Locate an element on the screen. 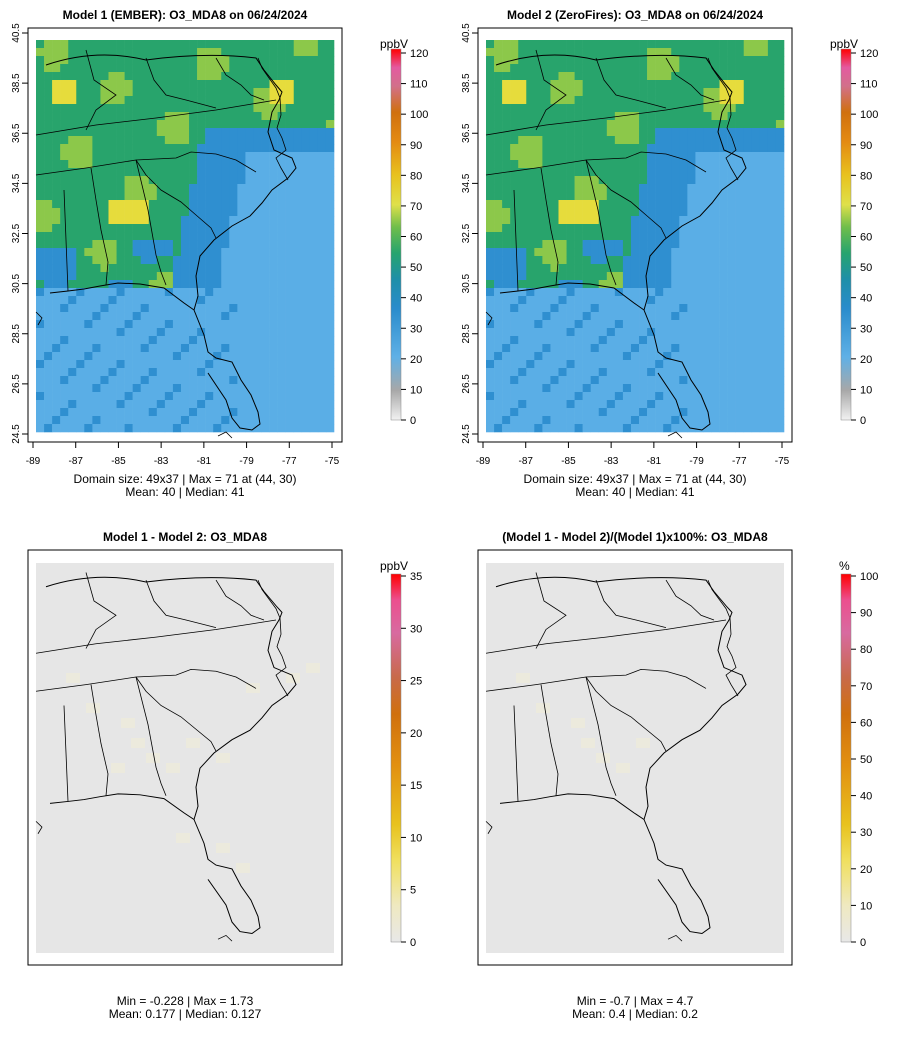  difference-patch is located at coordinates (578, 723).